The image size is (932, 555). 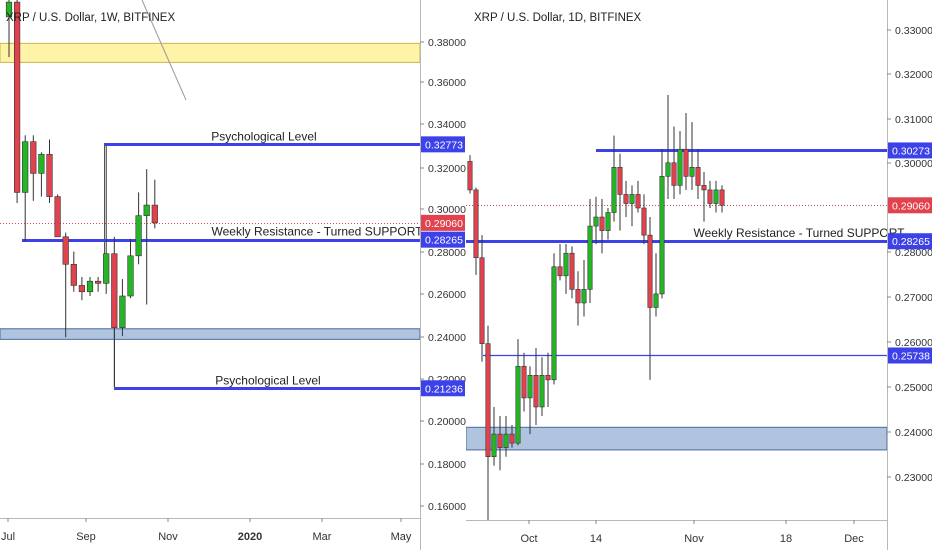 What do you see at coordinates (168, 537) in the screenshot?
I see `x-tick-label: Nov` at bounding box center [168, 537].